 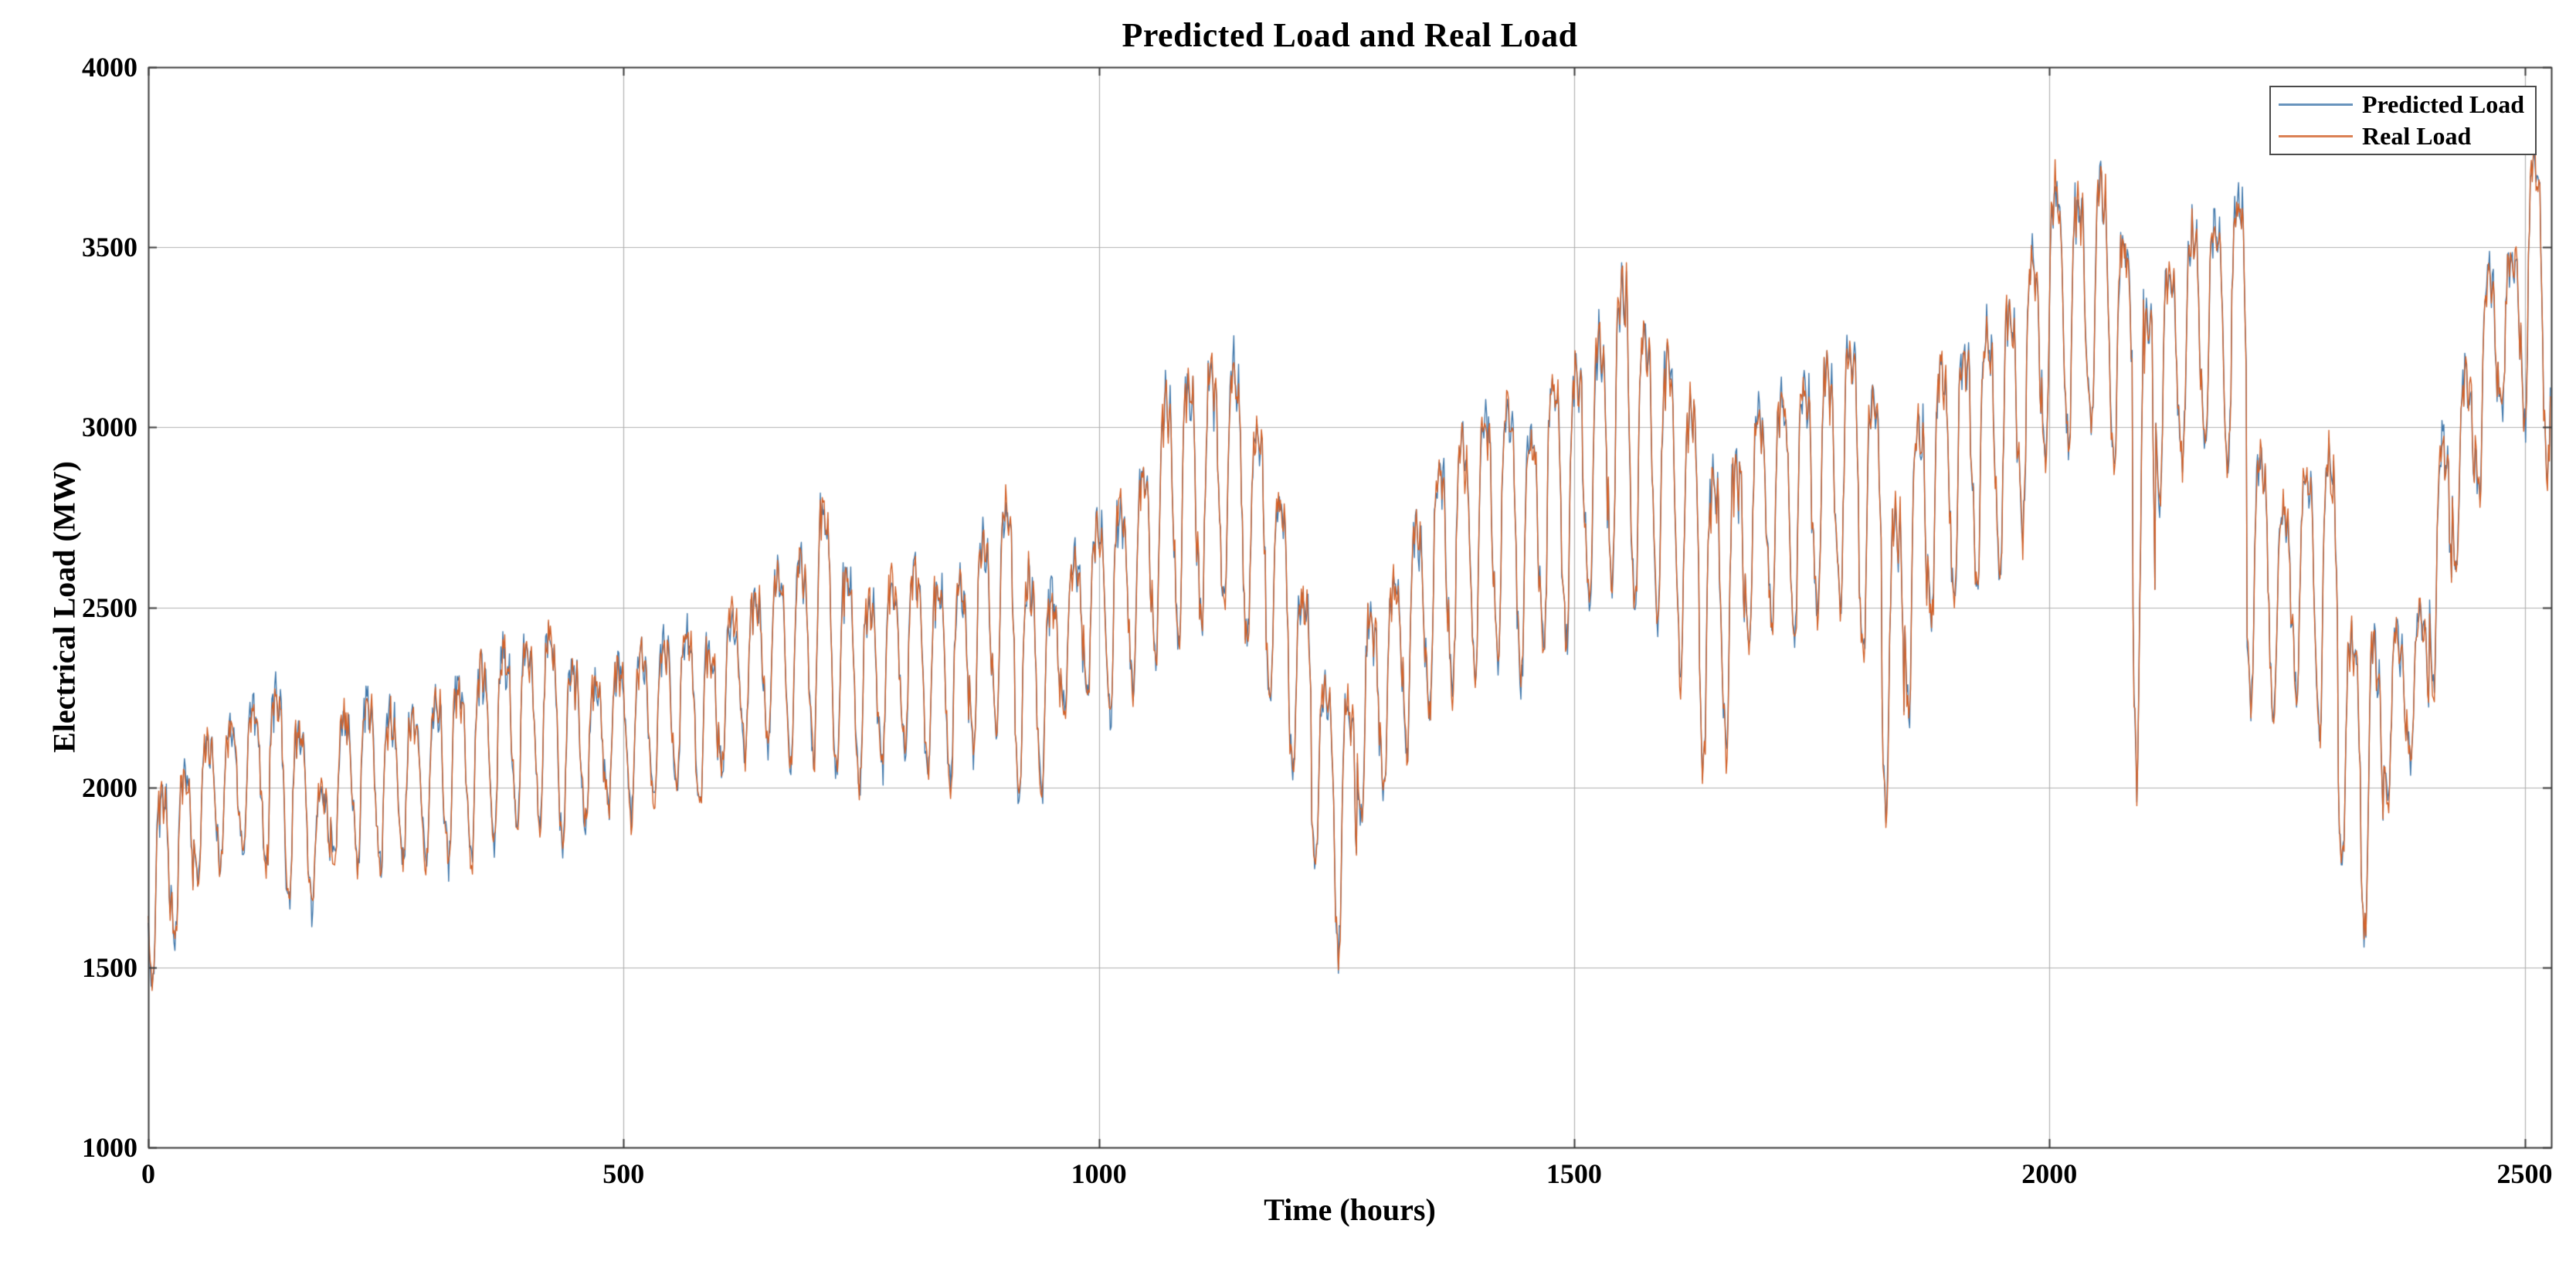 I want to click on y-tick-label: 4000, so click(x=109, y=68).